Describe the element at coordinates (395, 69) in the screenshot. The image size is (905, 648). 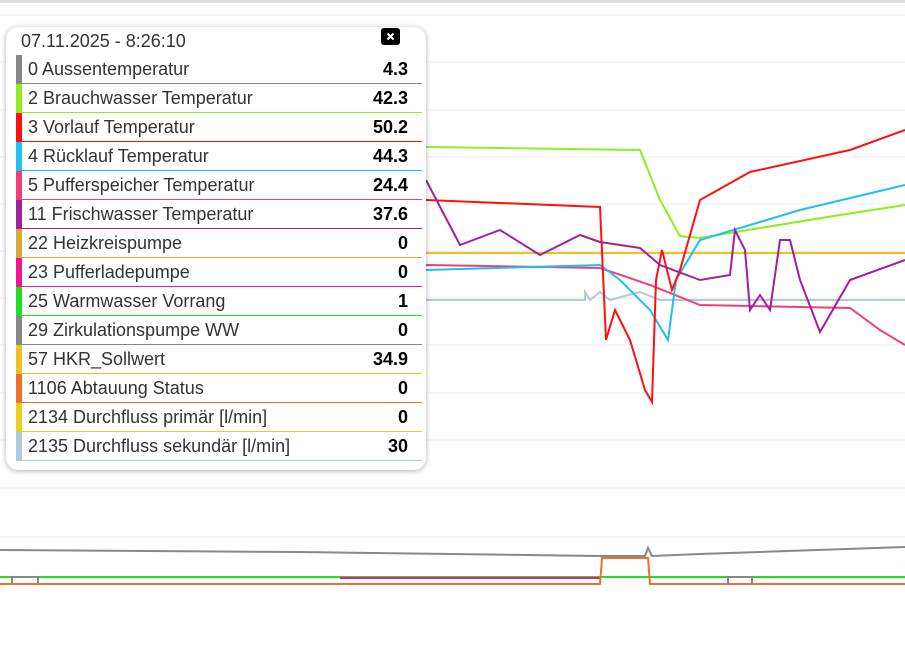
I see `series-value: 4.3` at that location.